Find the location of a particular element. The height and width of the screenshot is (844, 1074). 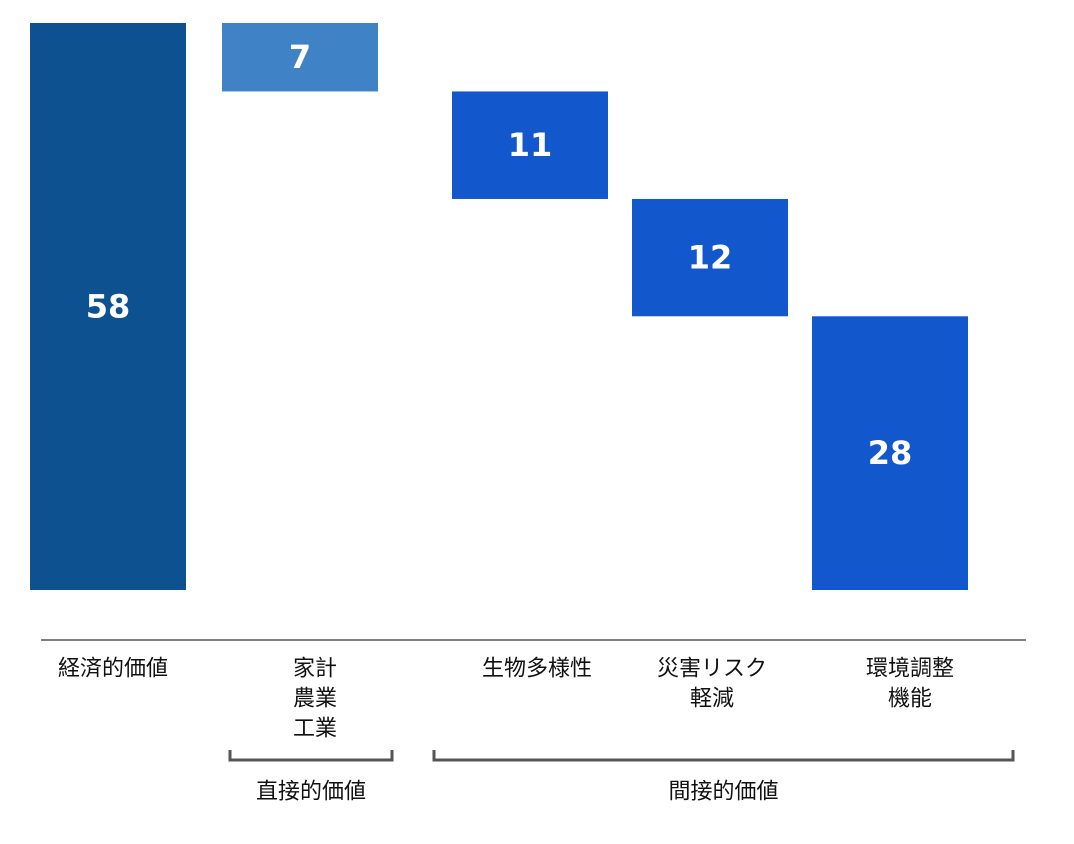

category-label: 機能 is located at coordinates (910, 699).